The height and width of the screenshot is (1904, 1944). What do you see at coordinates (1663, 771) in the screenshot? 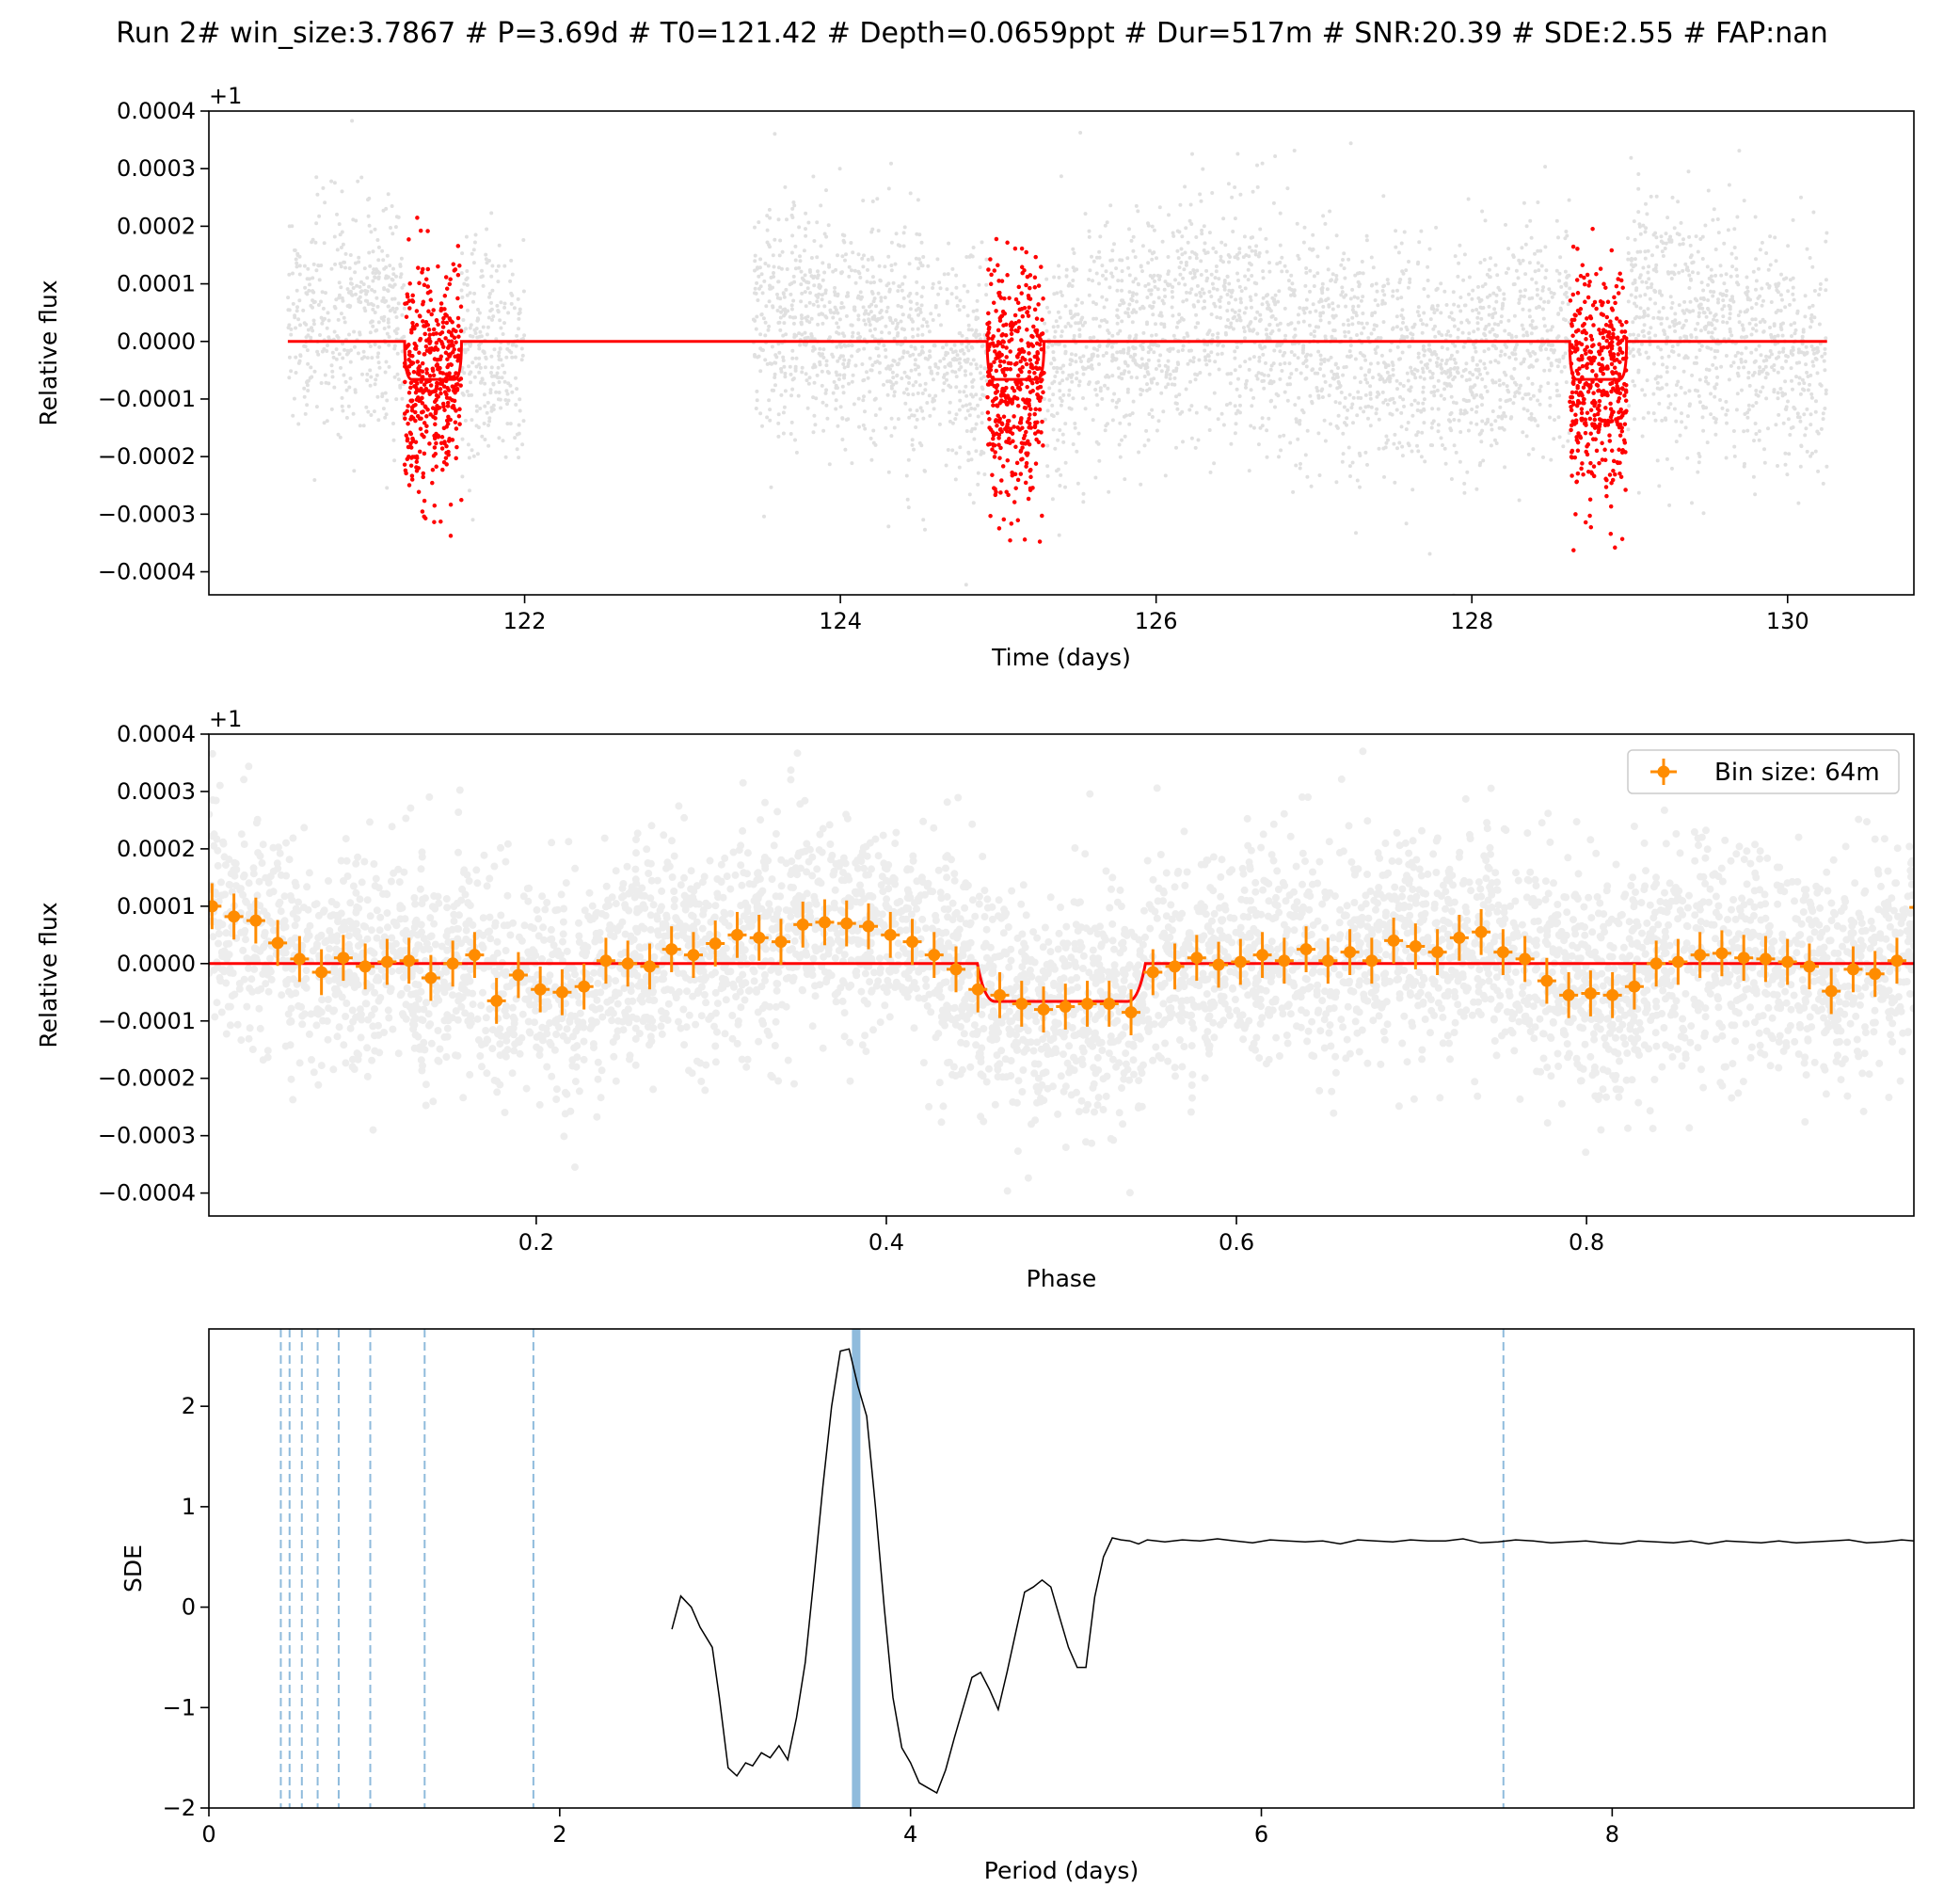
I see `legend-marker` at bounding box center [1663, 771].